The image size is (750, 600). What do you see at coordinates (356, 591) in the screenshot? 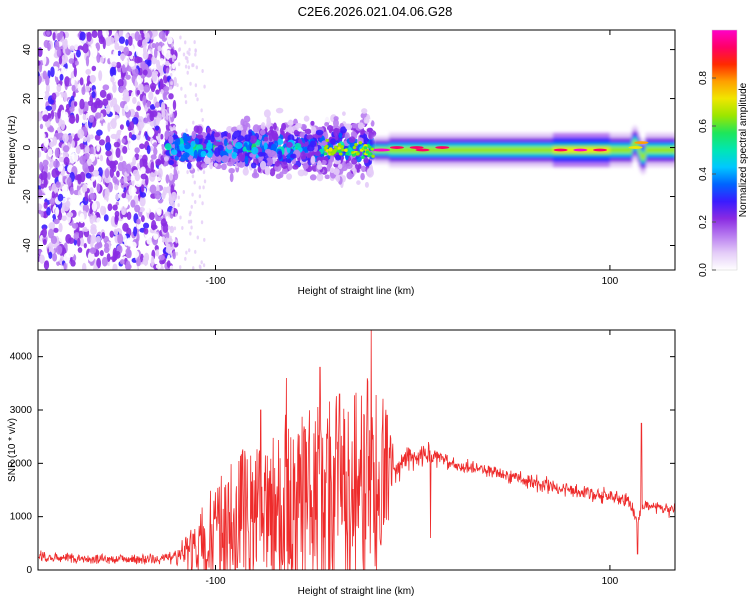
I see `snr-x-axis-label: Height of straight line (km)` at bounding box center [356, 591].